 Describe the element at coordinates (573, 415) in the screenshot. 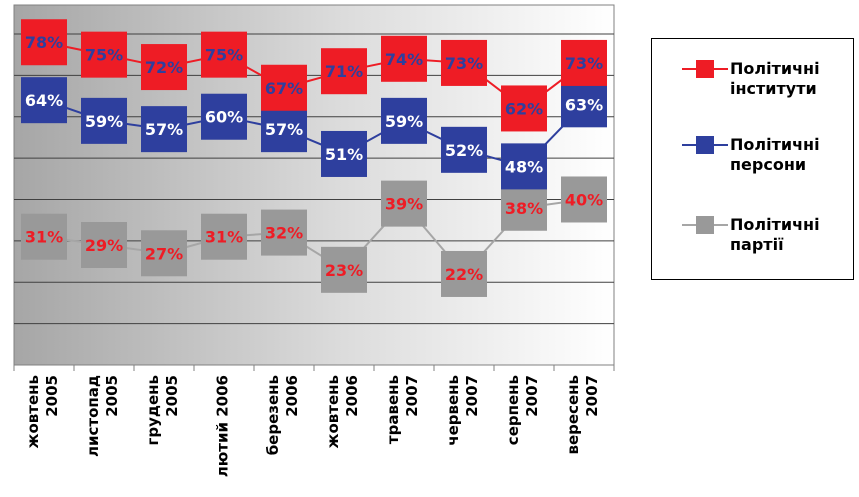

I see `x-label-9-line0: вересень` at that location.